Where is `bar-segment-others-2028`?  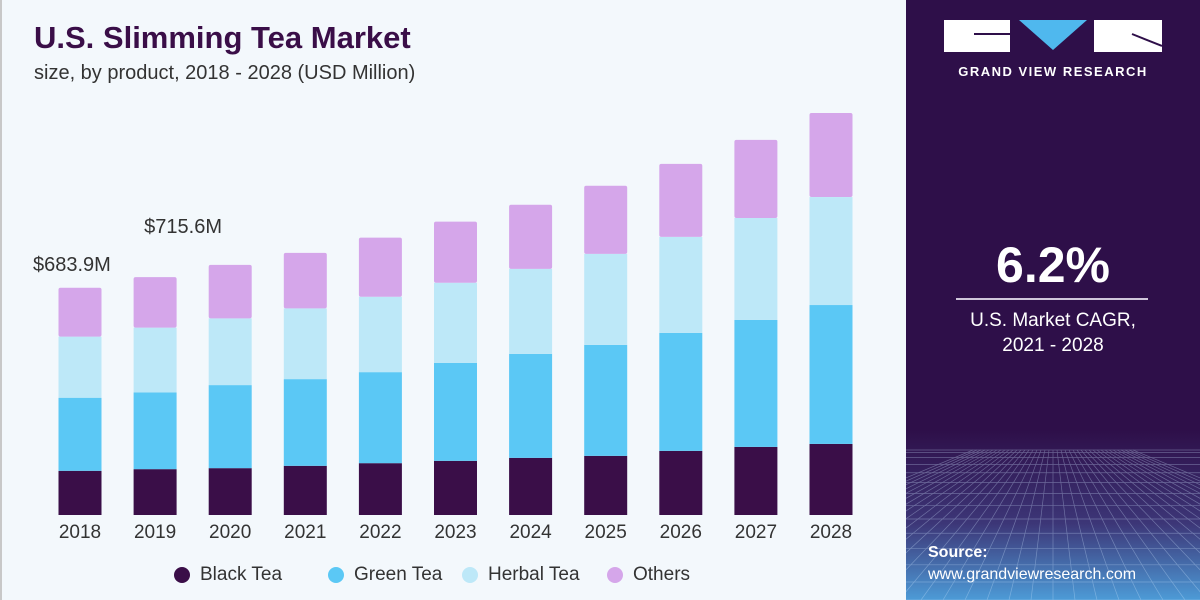
bar-segment-others-2028 is located at coordinates (831, 155).